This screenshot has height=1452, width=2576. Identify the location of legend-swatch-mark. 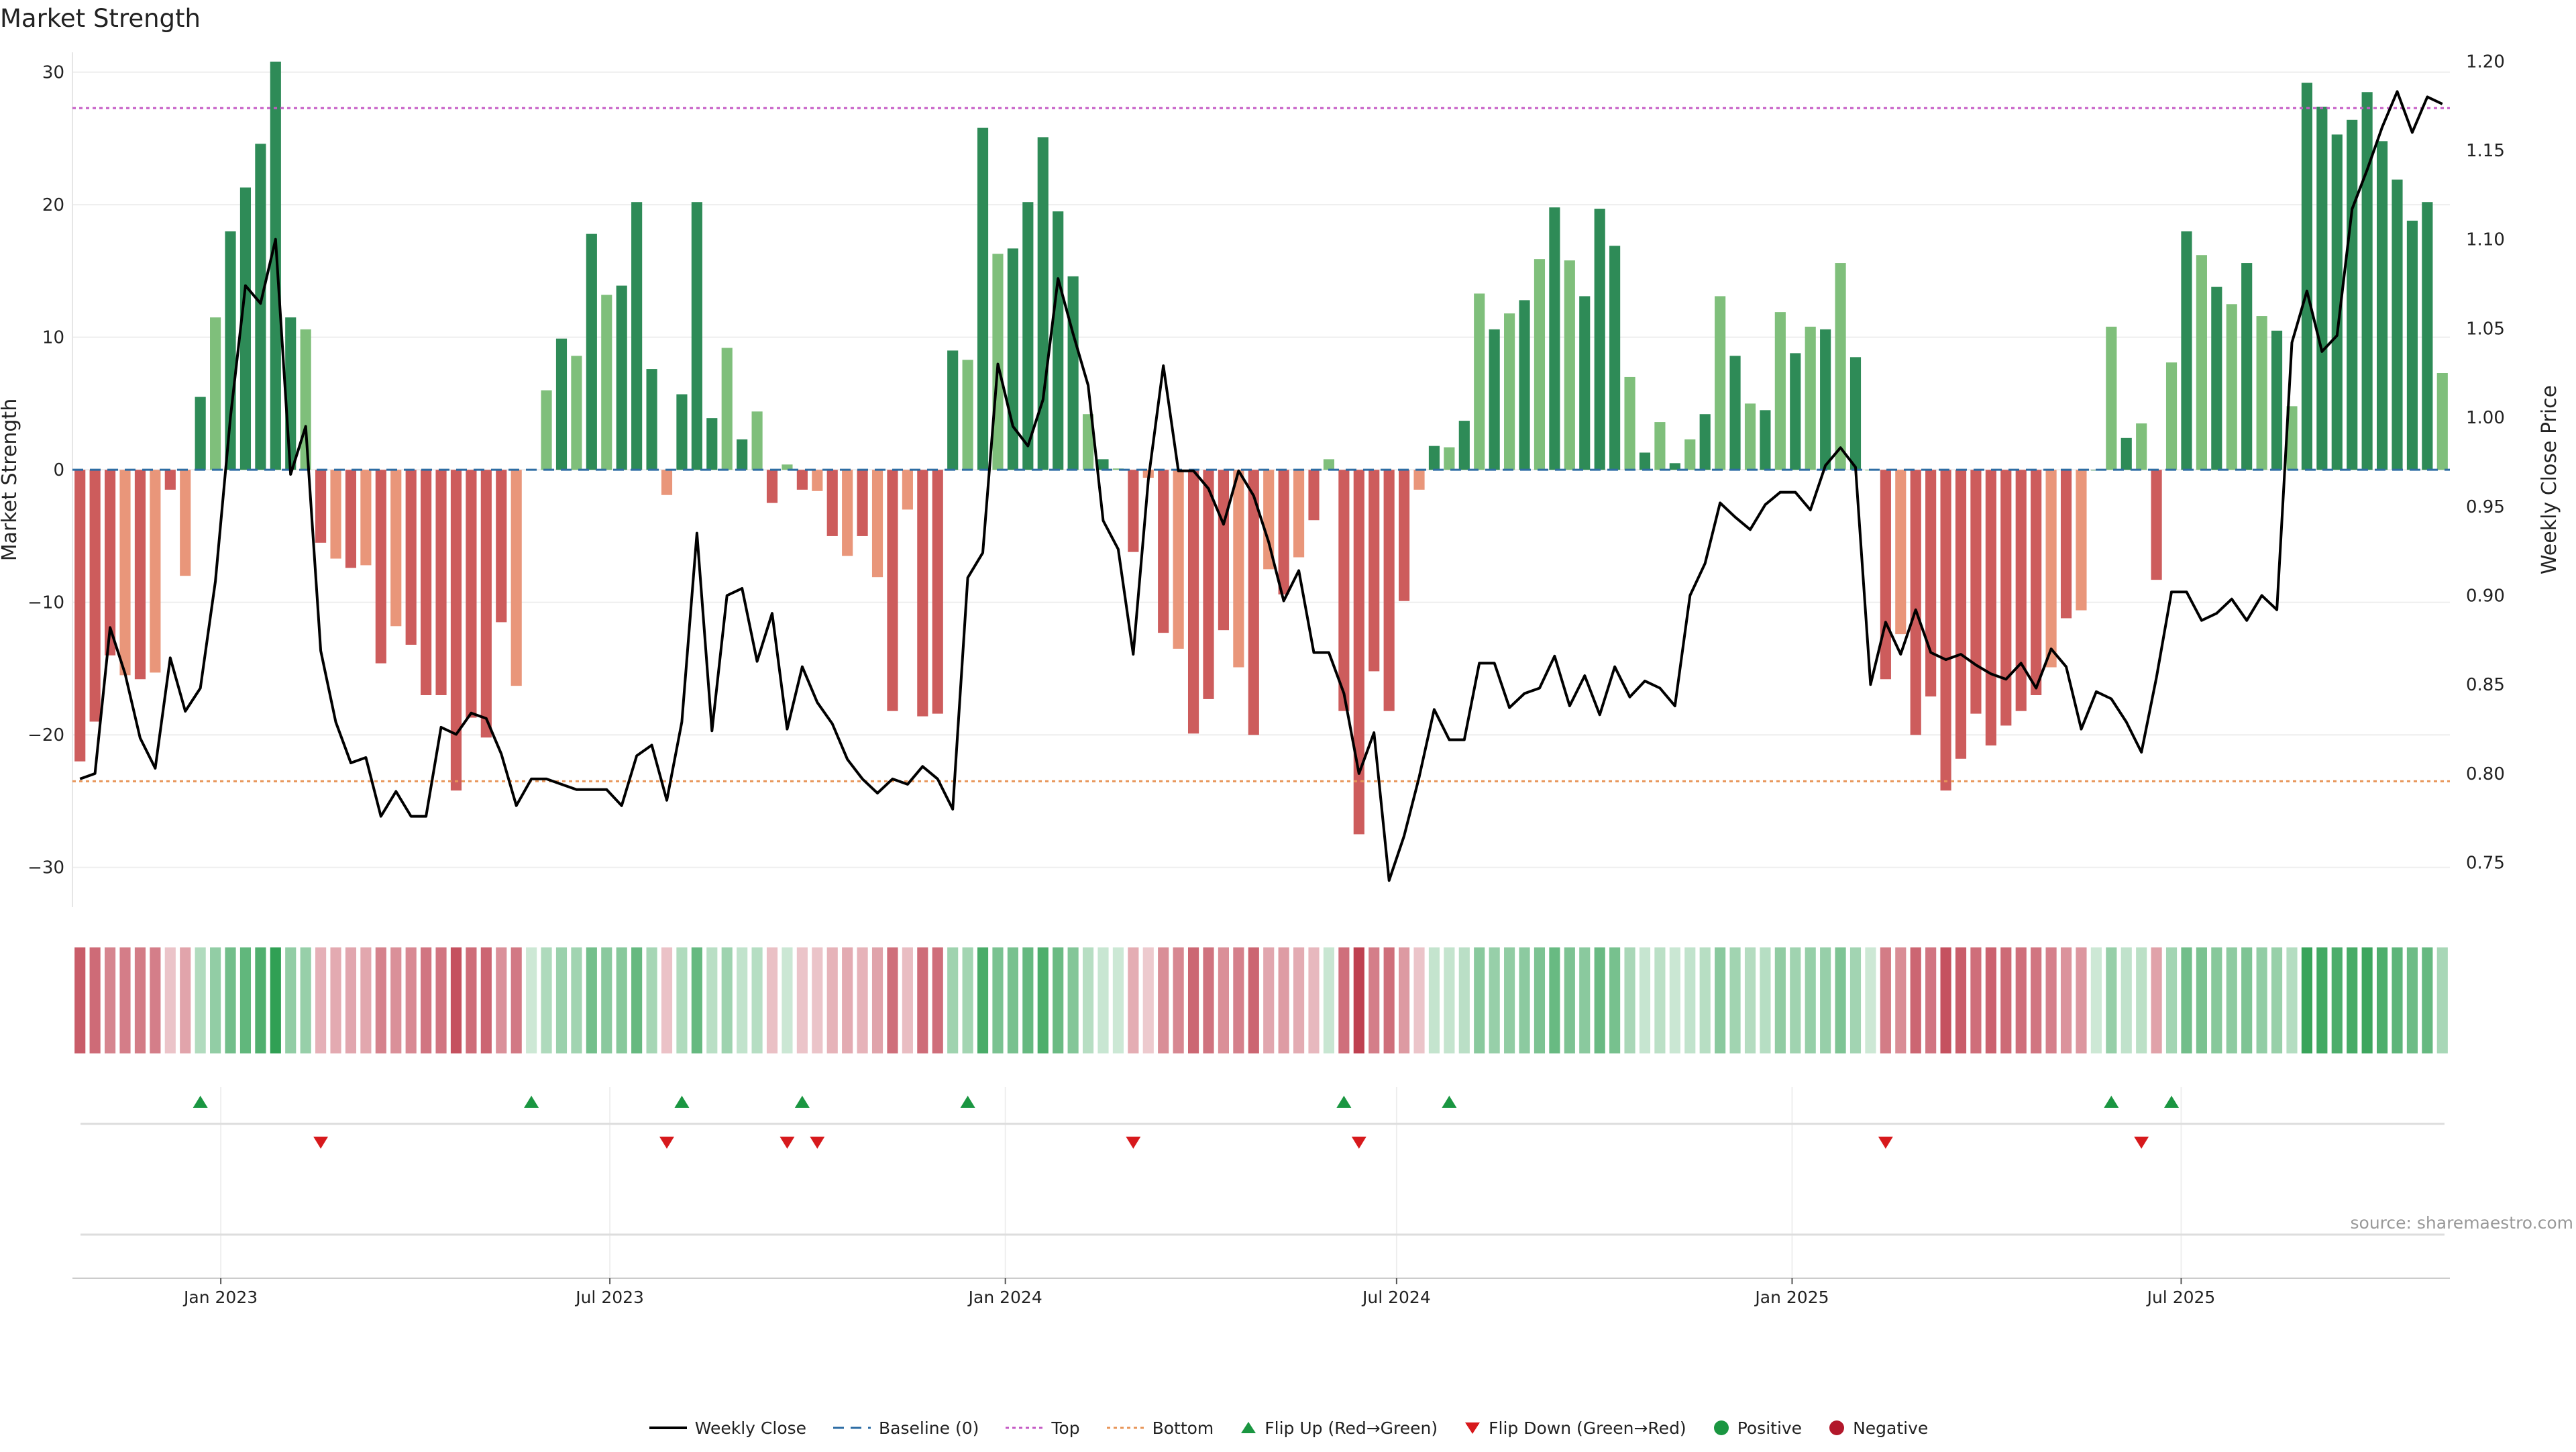
(1473, 1428).